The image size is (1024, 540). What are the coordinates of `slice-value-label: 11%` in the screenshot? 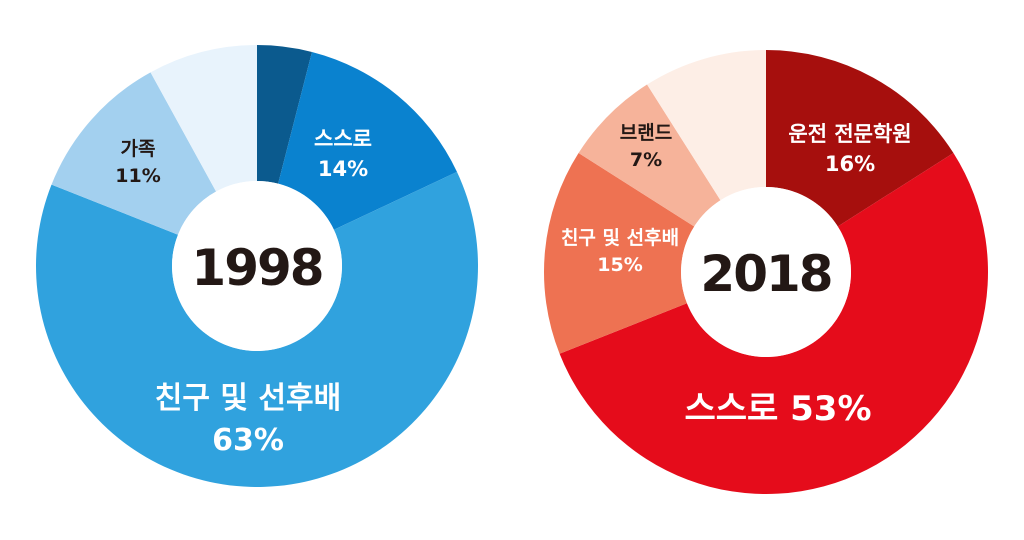 It's located at (137, 176).